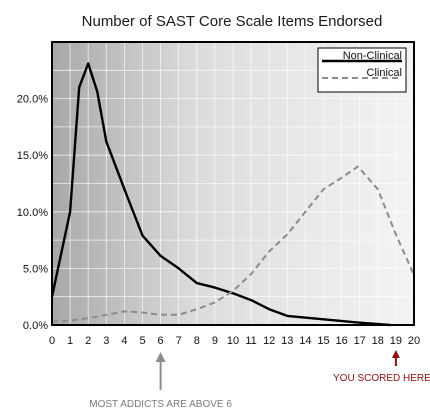 Image resolution: width=430 pixels, height=415 pixels. Describe the element at coordinates (106, 341) in the screenshot. I see `x-tick-label: 3` at that location.